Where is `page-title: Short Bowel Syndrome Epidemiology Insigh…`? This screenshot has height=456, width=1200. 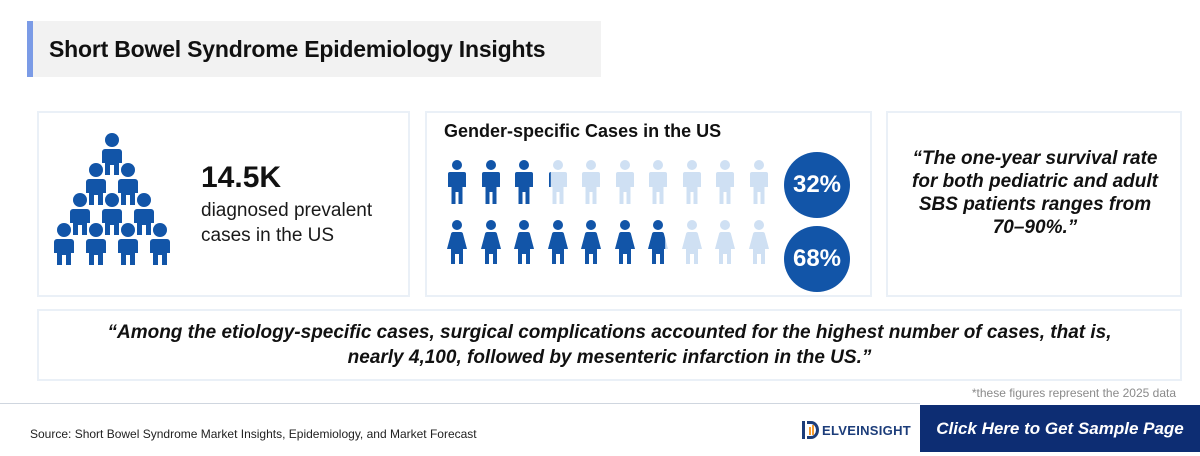
page-title: Short Bowel Syndrome Epidemiology Insigh… is located at coordinates (297, 48).